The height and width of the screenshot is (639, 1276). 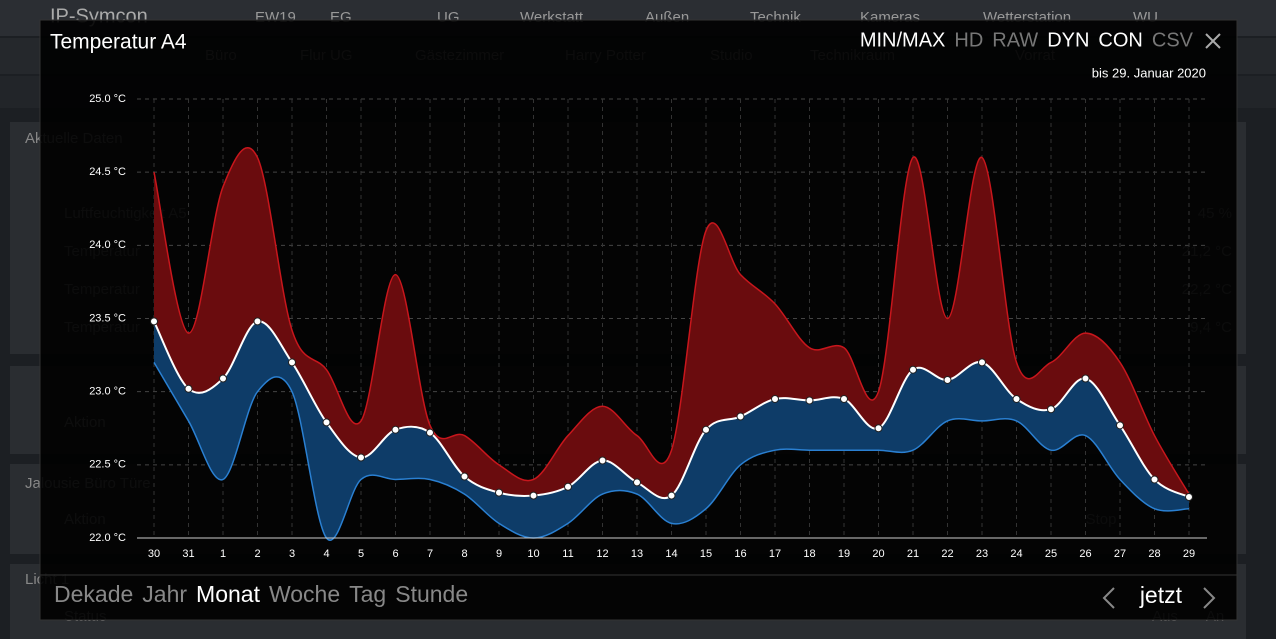 What do you see at coordinates (431, 594) in the screenshot?
I see `period-option: Stunde` at bounding box center [431, 594].